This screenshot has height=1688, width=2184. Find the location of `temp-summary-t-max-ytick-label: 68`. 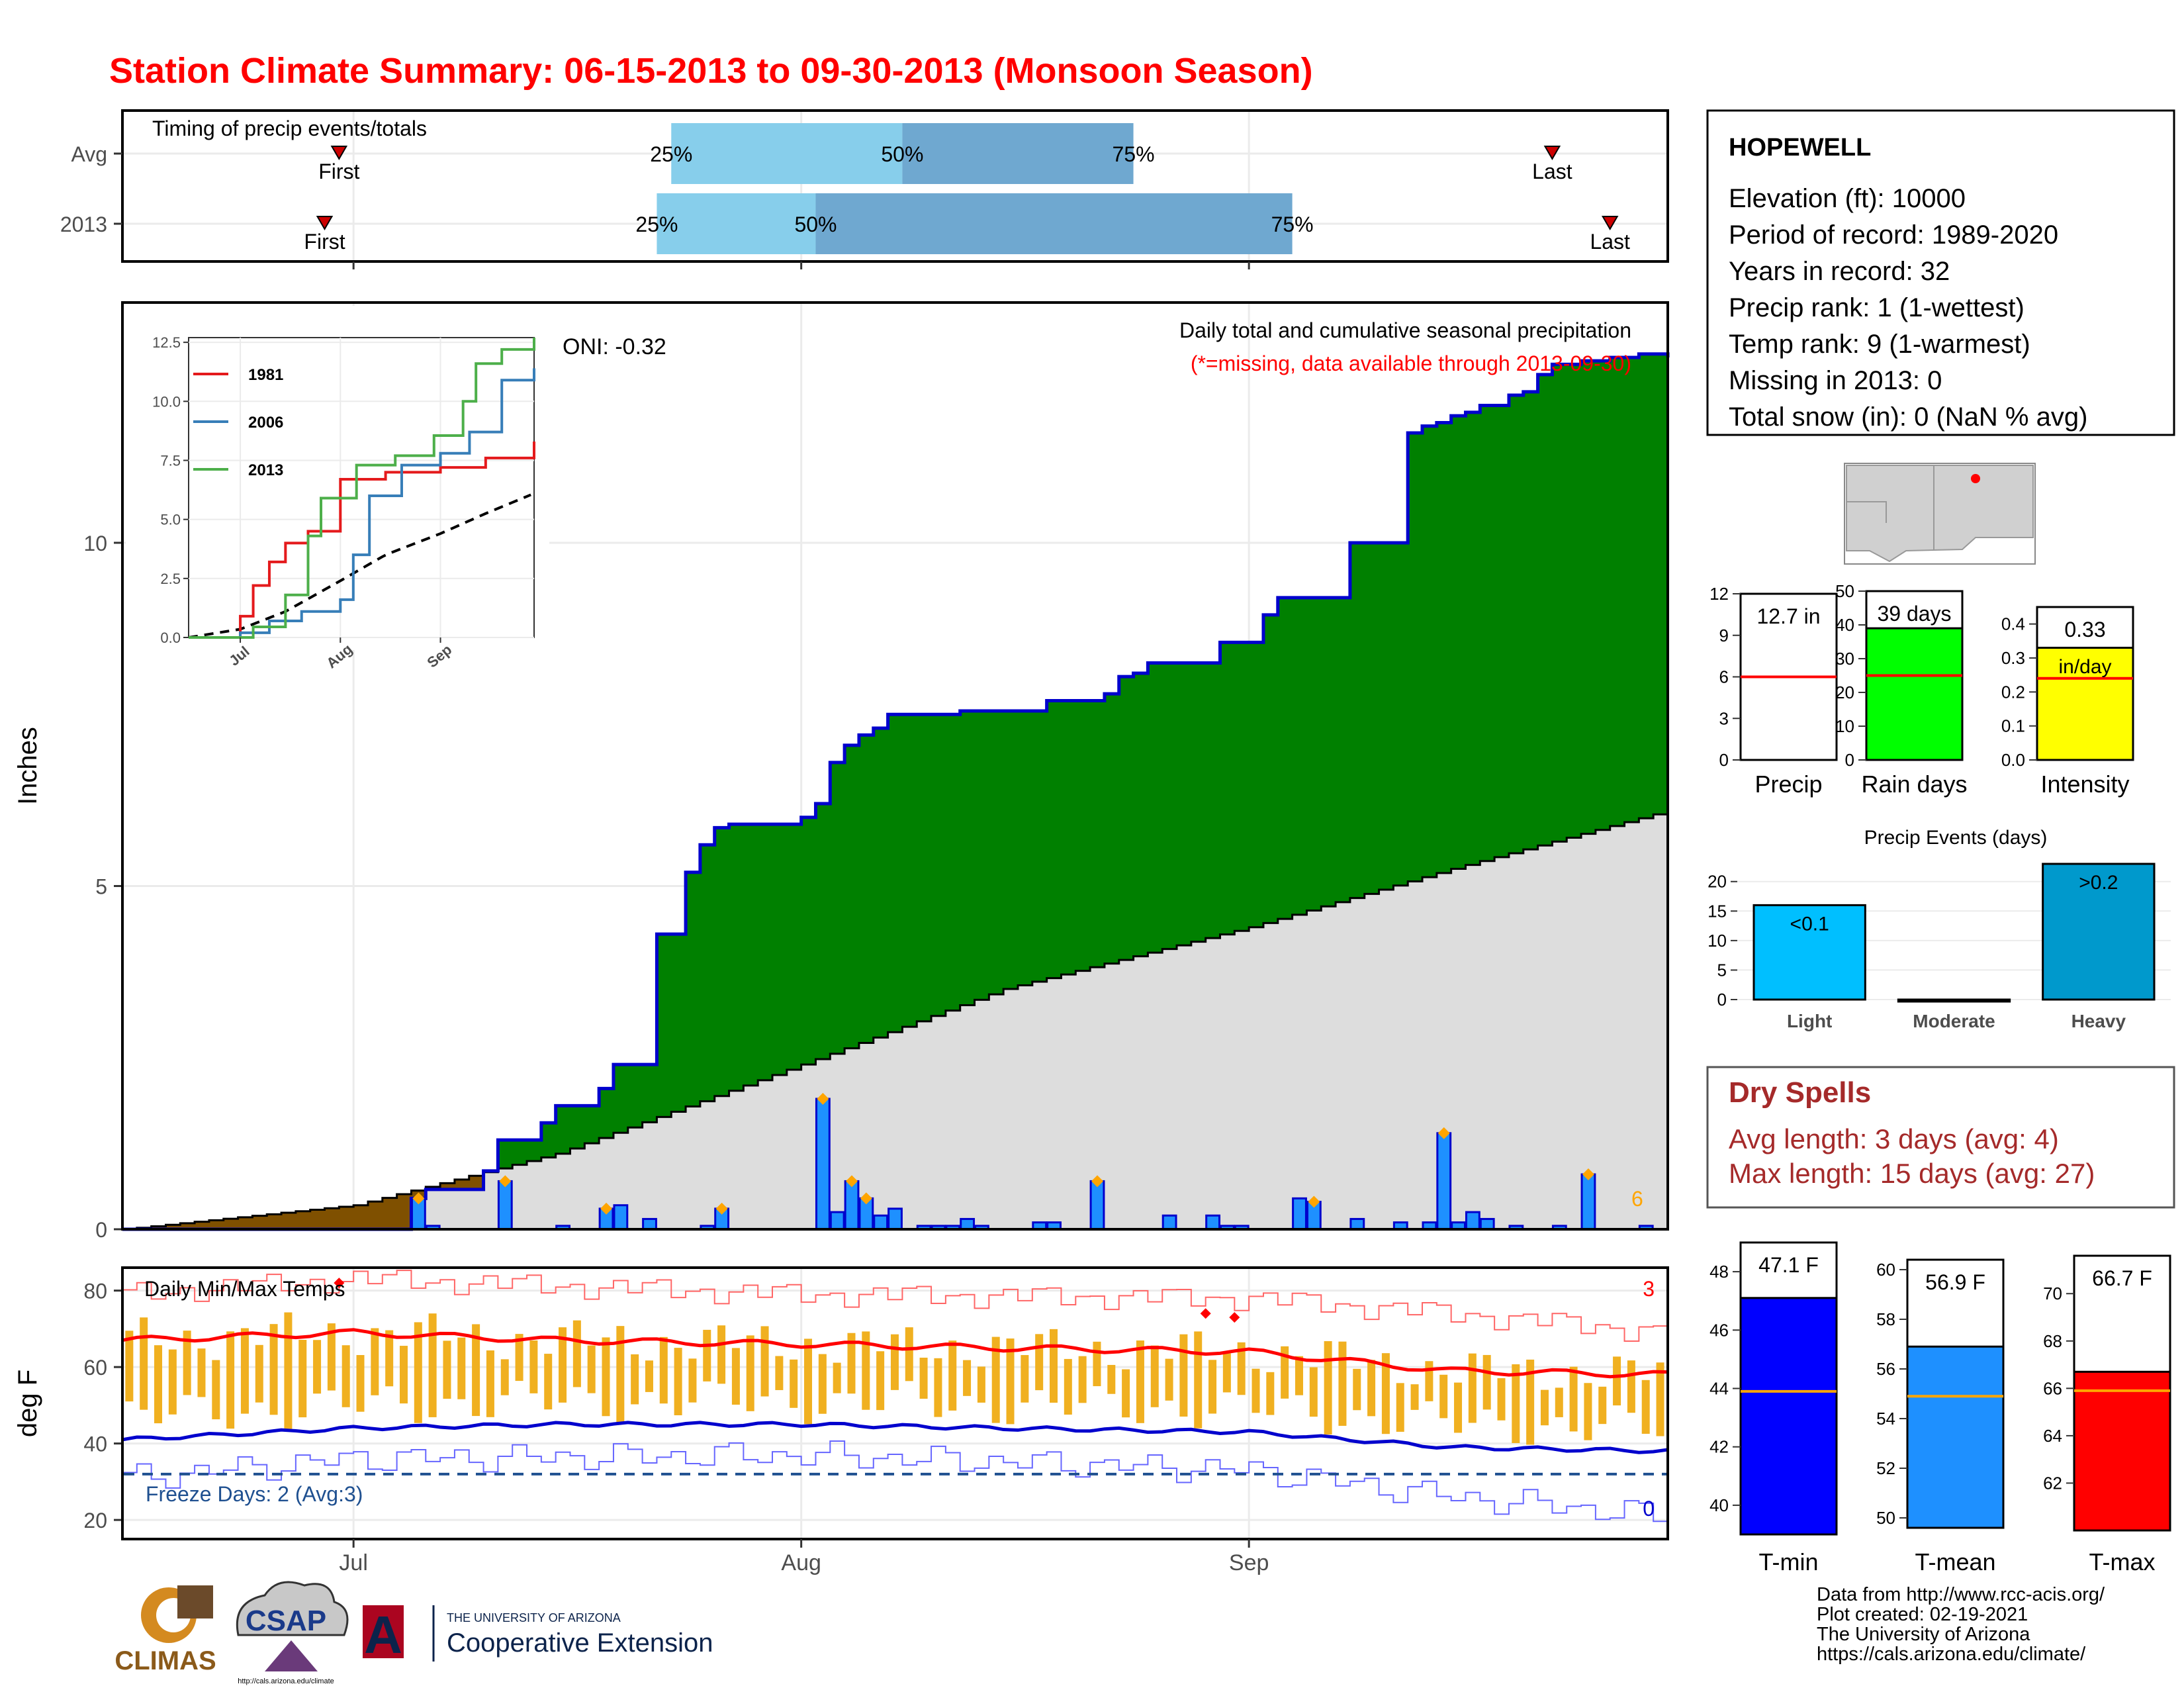

temp-summary-t-max-ytick-label: 68 is located at coordinates (2052, 1341).